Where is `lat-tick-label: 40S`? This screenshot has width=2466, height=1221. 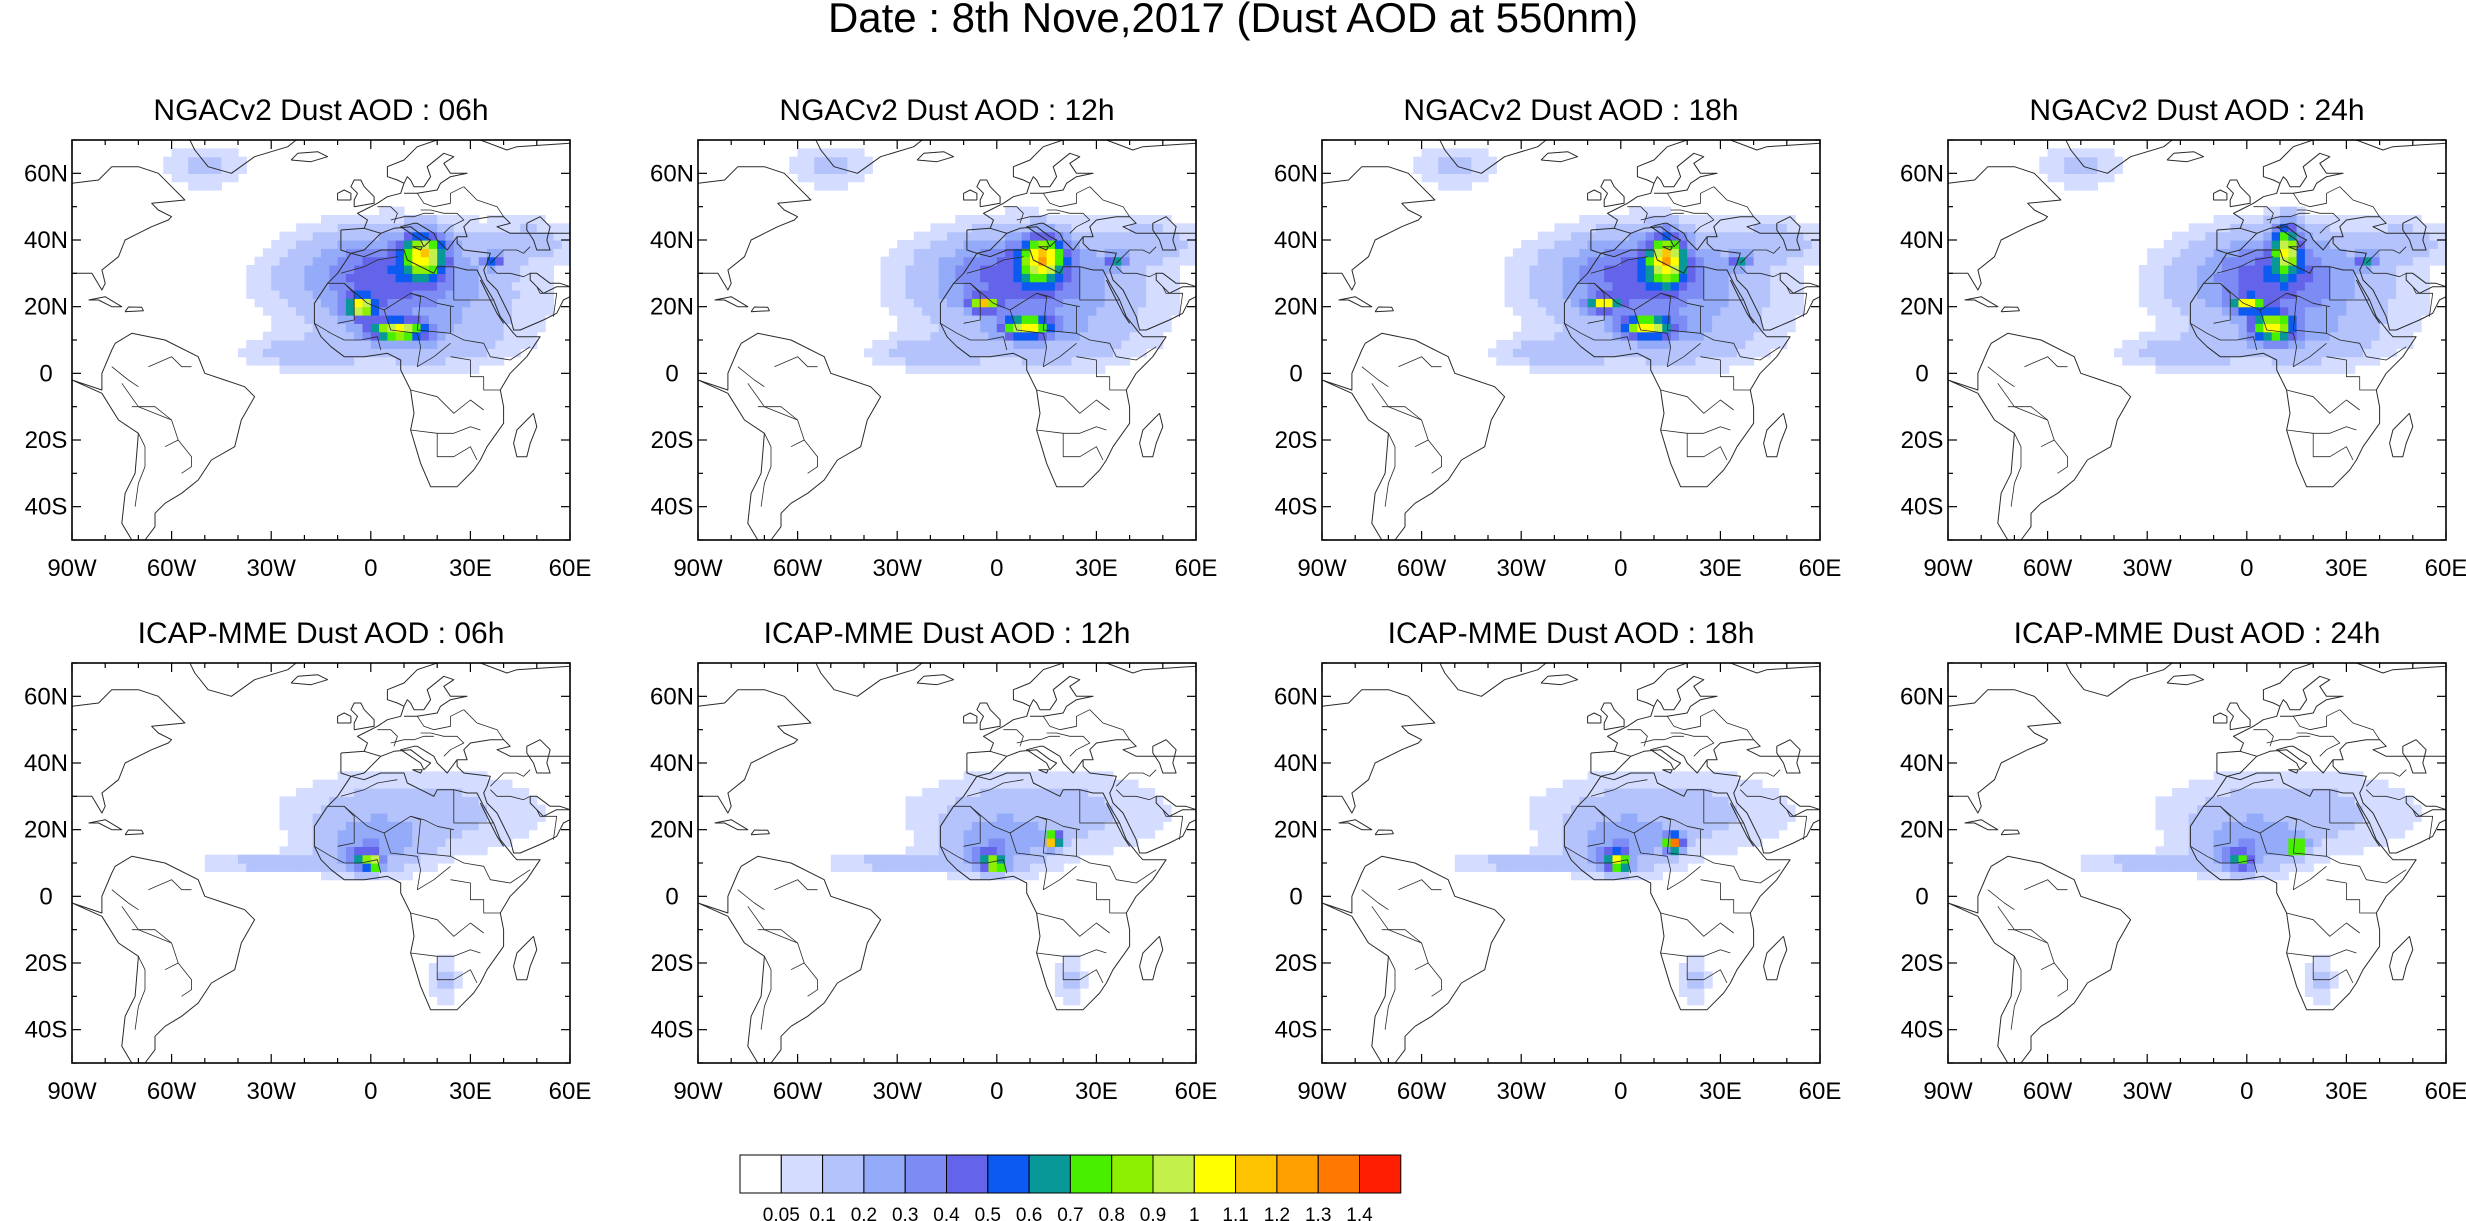
lat-tick-label: 40S is located at coordinates (672, 1030).